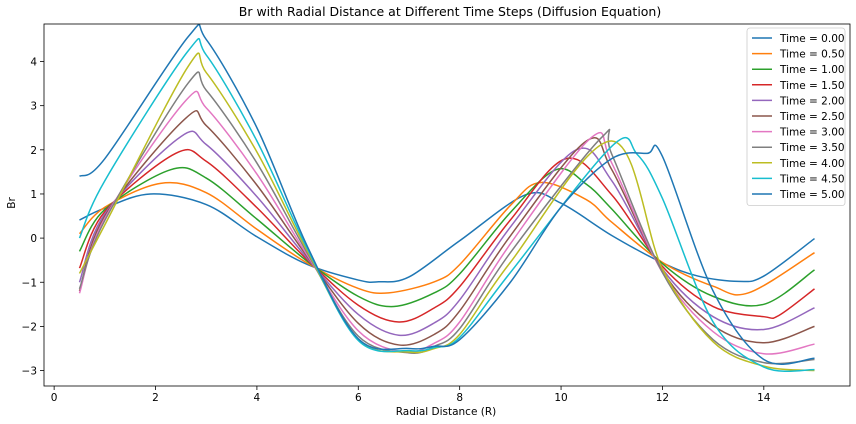 The image size is (856, 424). I want to click on y-axis-ticks: −3 −2 −1 0 1 2 3 4, so click(33, 217).